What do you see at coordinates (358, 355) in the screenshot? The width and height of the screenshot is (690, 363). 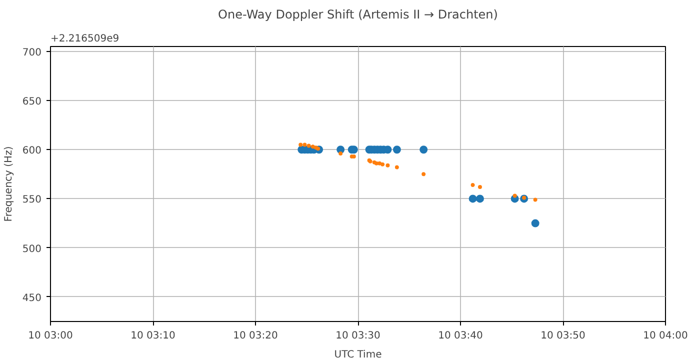 I see `x-axis-title: UTC Time` at bounding box center [358, 355].